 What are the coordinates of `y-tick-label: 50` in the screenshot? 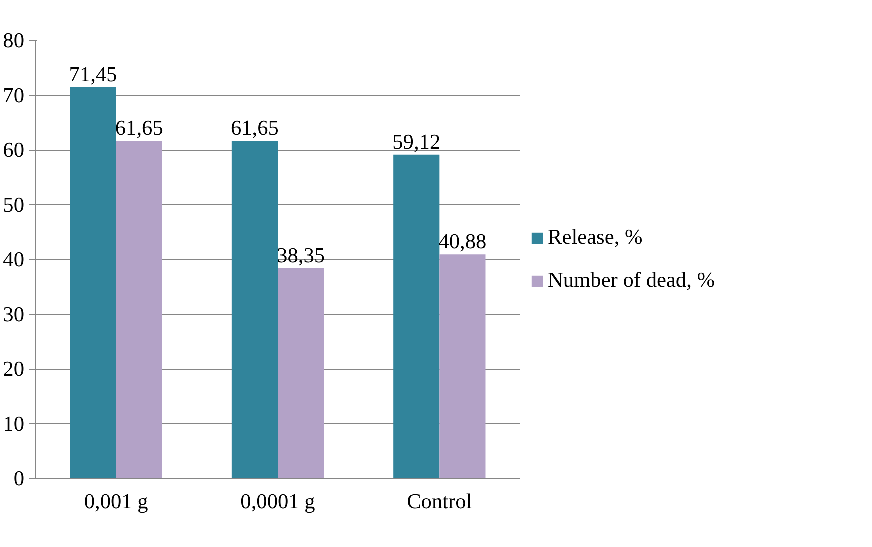 It's located at (13, 204).